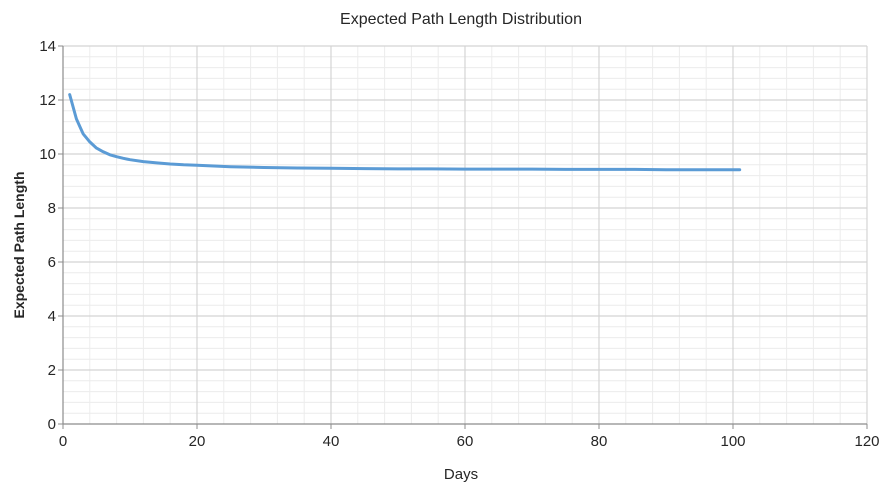  What do you see at coordinates (47, 46) in the screenshot?
I see `y-tick-label: 14` at bounding box center [47, 46].